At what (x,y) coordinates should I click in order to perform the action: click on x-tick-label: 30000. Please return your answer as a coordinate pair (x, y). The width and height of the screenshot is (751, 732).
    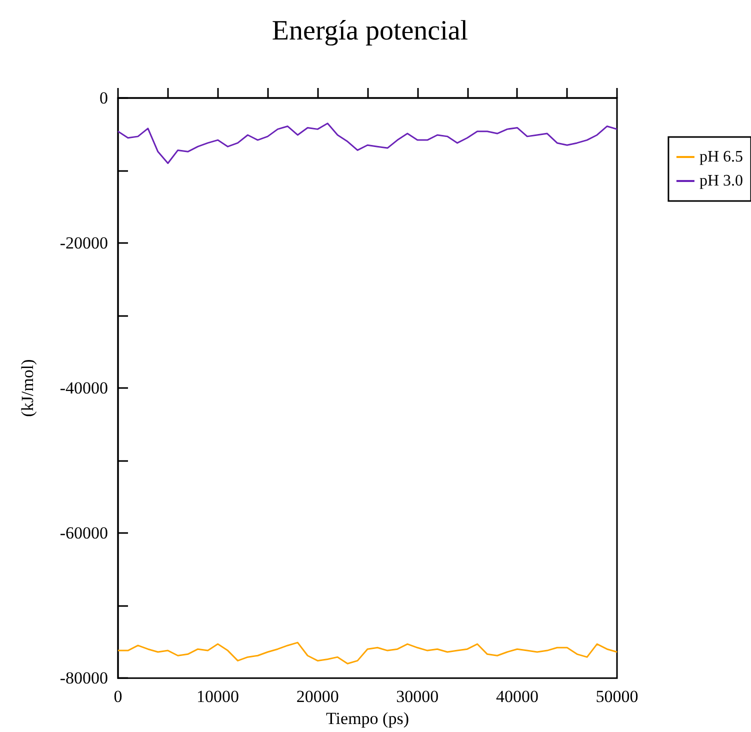
    Looking at the image, I should click on (417, 696).